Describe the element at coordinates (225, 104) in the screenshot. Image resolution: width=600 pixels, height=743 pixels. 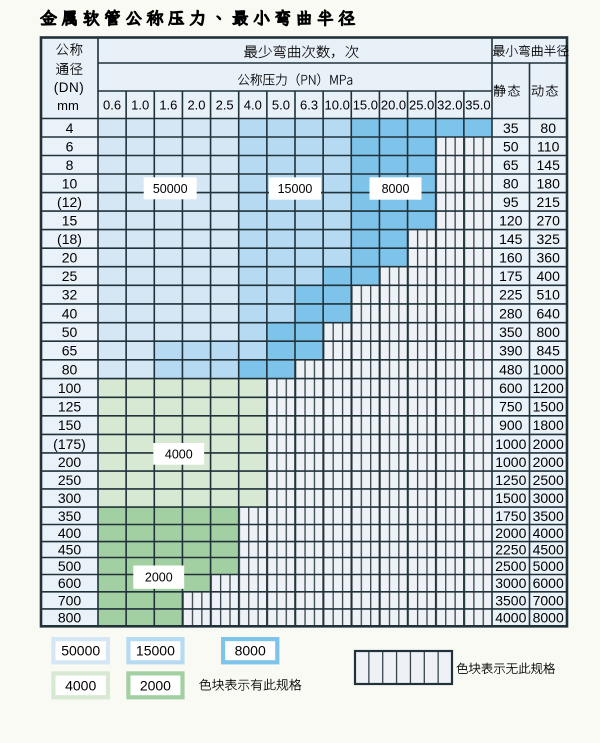
I see `svg-text: 2.5` at that location.